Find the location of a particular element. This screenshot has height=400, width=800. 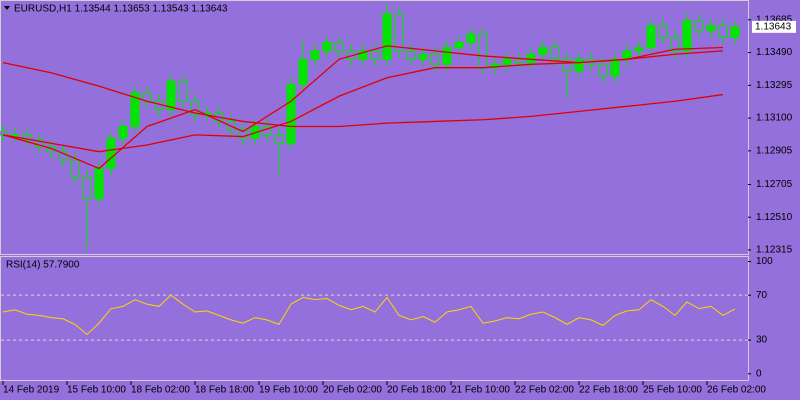

rsi-title: RSI(14) 57.7900 is located at coordinates (43, 265).